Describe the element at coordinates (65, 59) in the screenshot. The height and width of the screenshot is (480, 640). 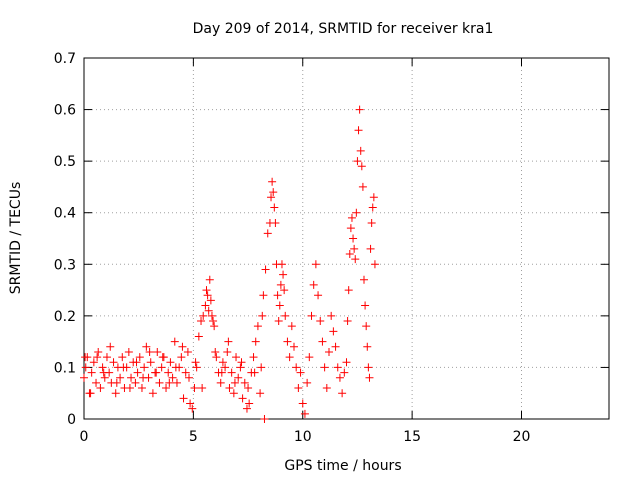
I see `y-tick-label: 0.7` at that location.